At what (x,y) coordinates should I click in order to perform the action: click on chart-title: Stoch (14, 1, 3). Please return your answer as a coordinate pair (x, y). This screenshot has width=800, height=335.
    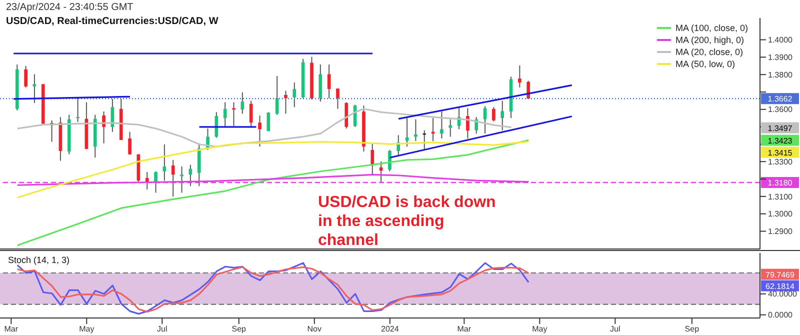
    Looking at the image, I should click on (39, 260).